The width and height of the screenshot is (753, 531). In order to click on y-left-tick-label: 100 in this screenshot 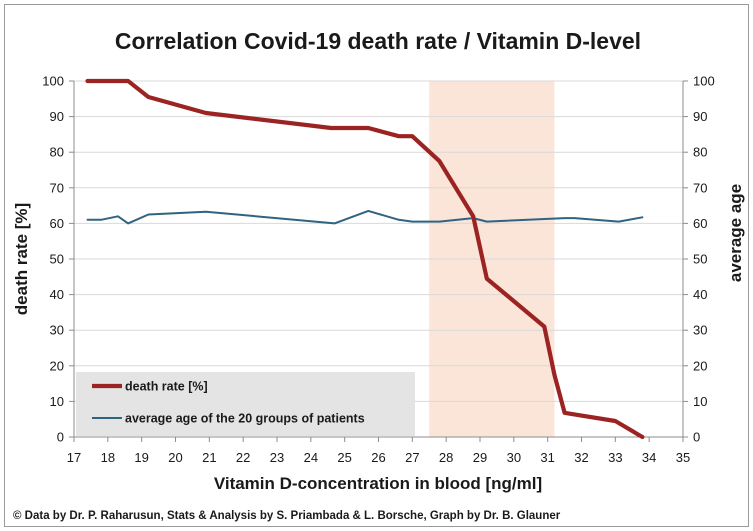, I will do `click(53, 81)`.